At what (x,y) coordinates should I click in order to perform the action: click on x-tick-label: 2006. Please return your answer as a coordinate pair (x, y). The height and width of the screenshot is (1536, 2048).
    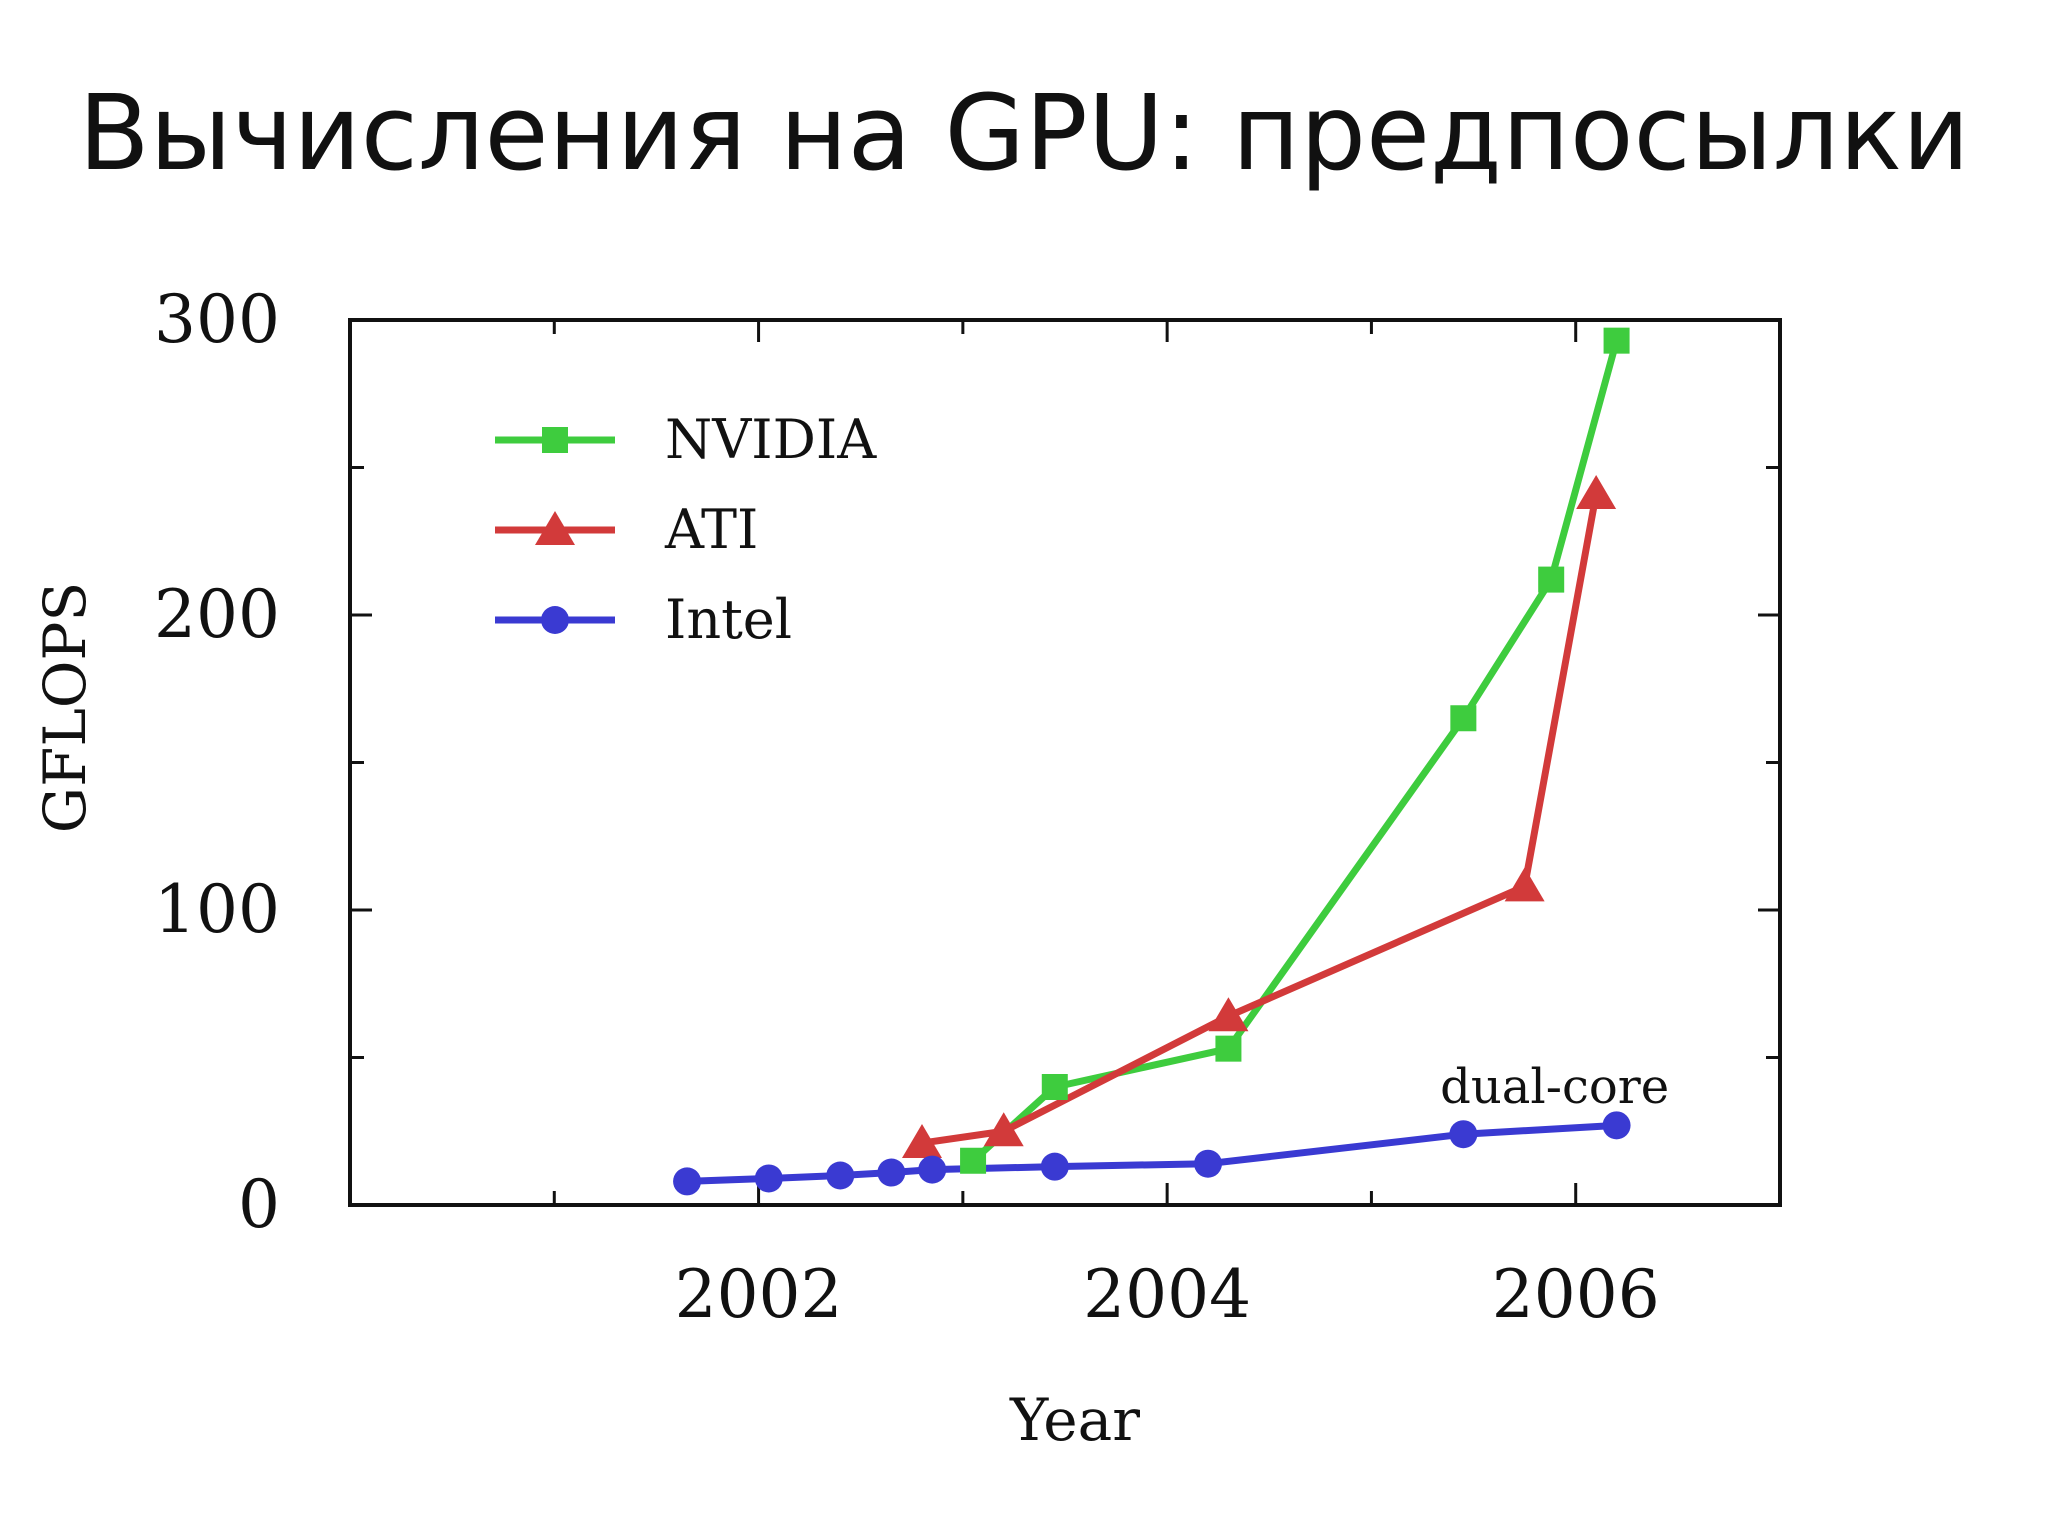
    Looking at the image, I should click on (1576, 1294).